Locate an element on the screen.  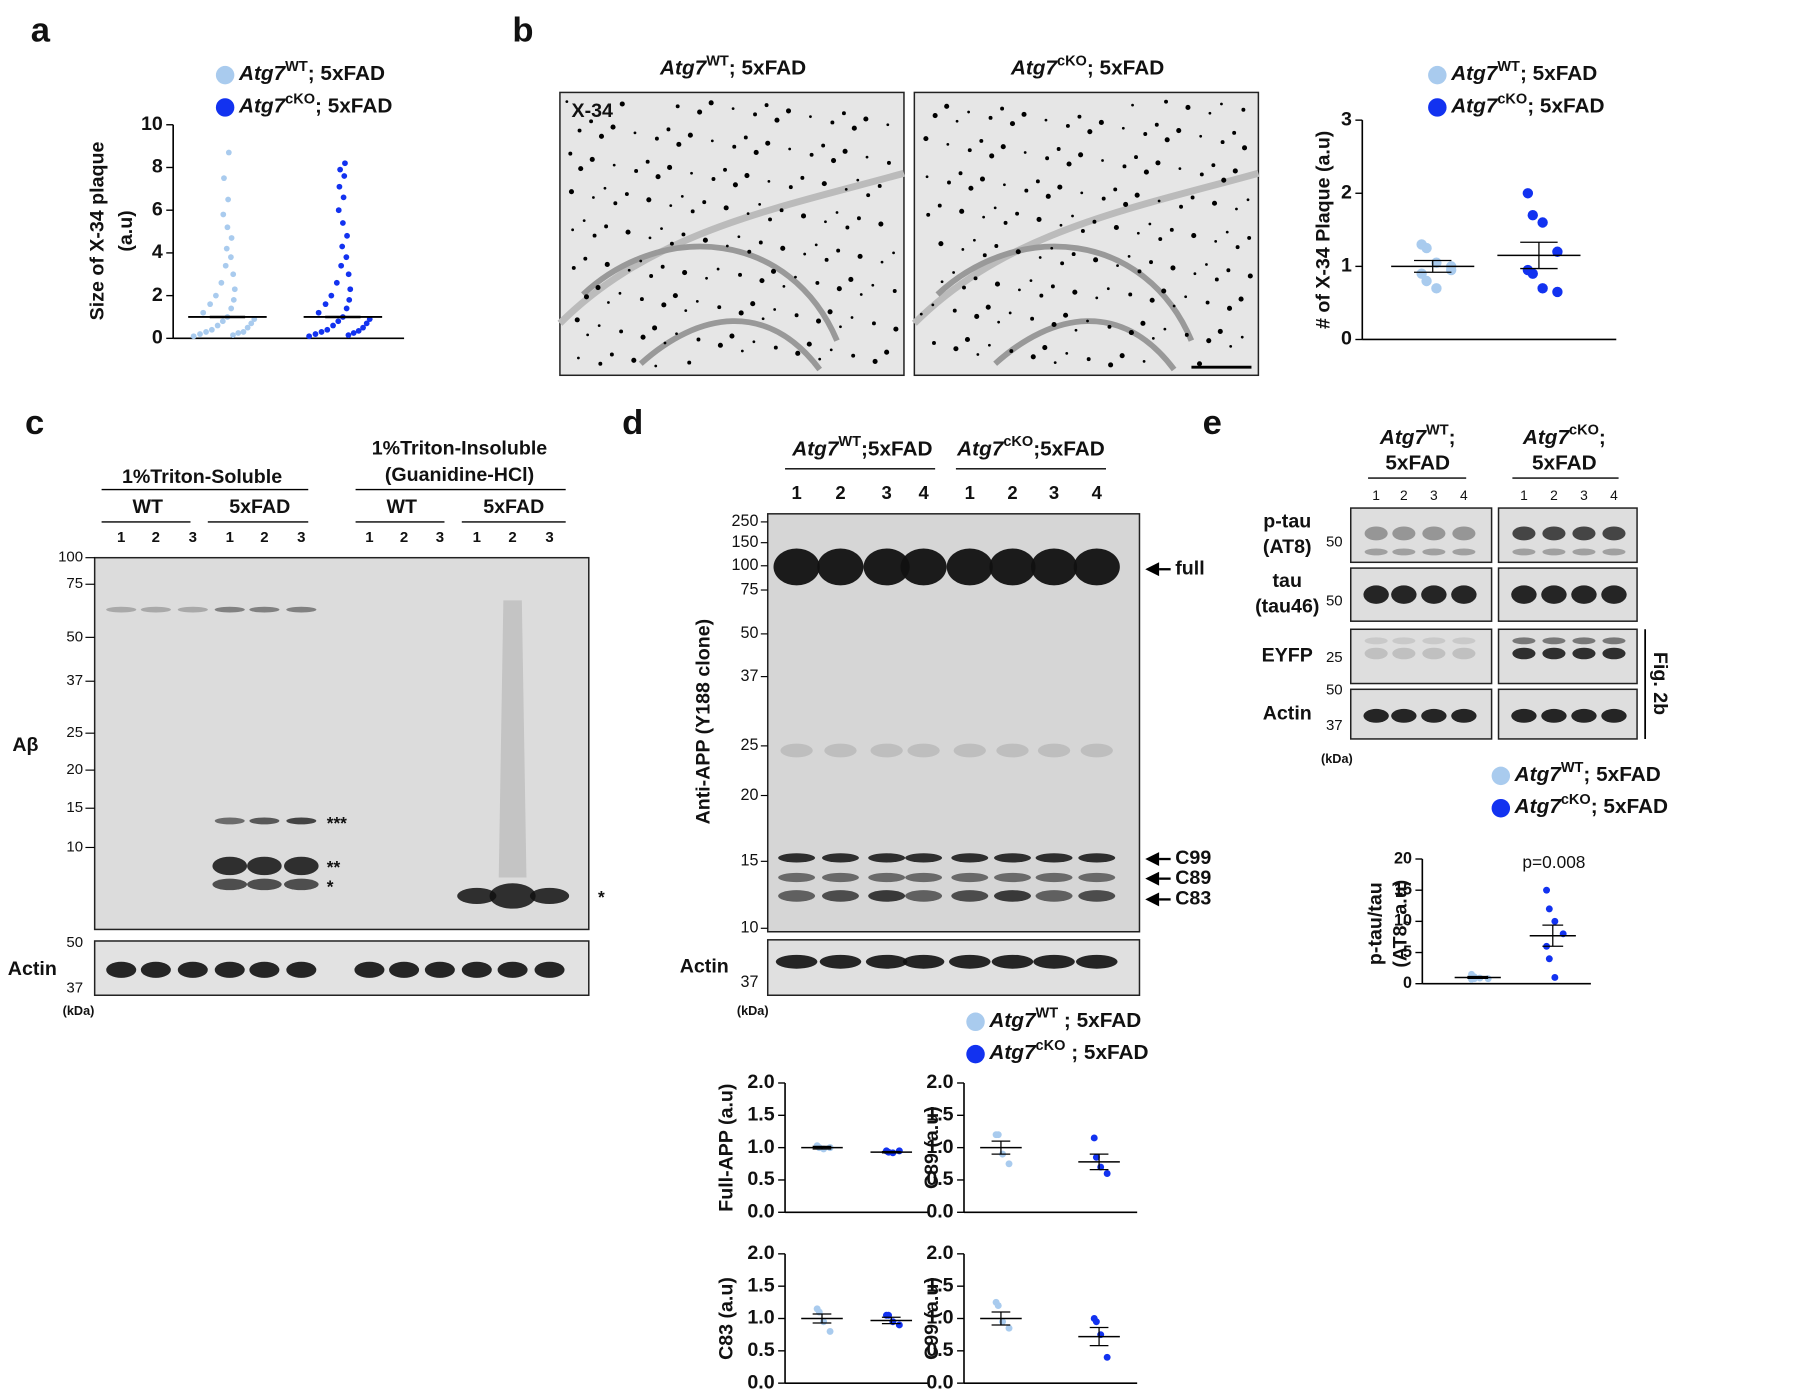
target-label: Anti-APP (Y188 clone) is located at coordinates (703, 722).